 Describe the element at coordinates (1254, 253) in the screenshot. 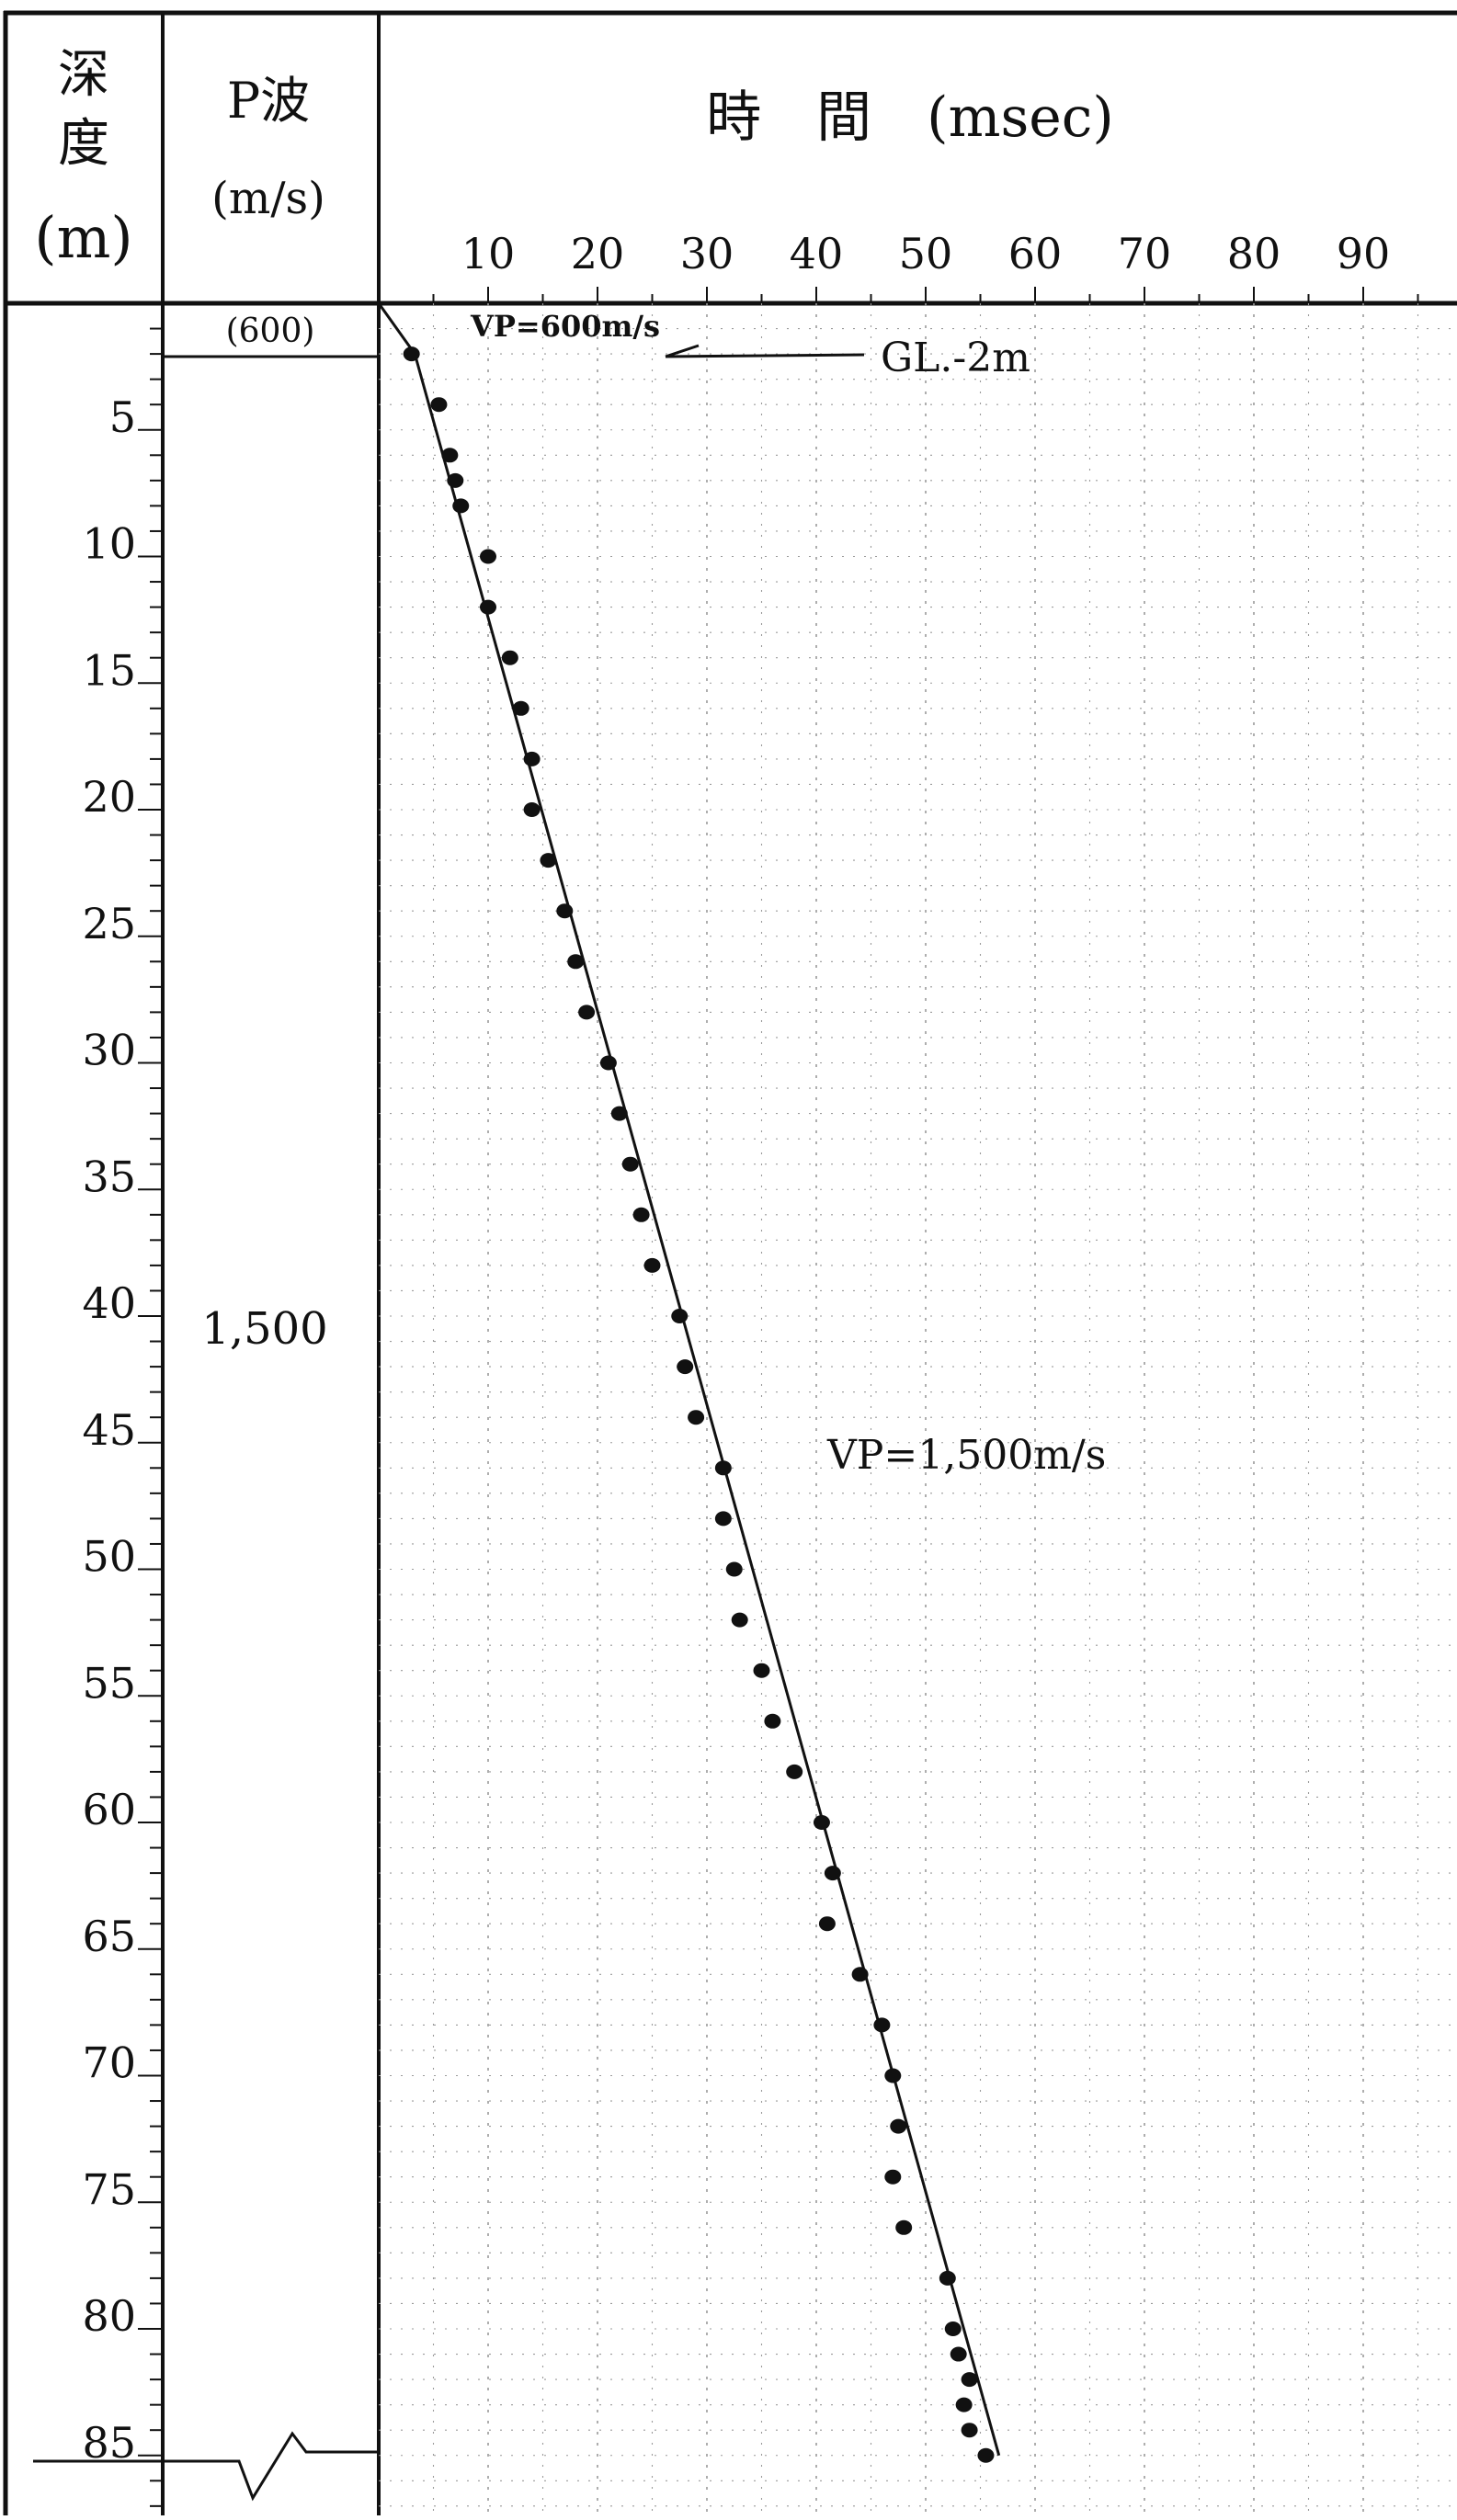

I see `x-tick-label: 80` at that location.